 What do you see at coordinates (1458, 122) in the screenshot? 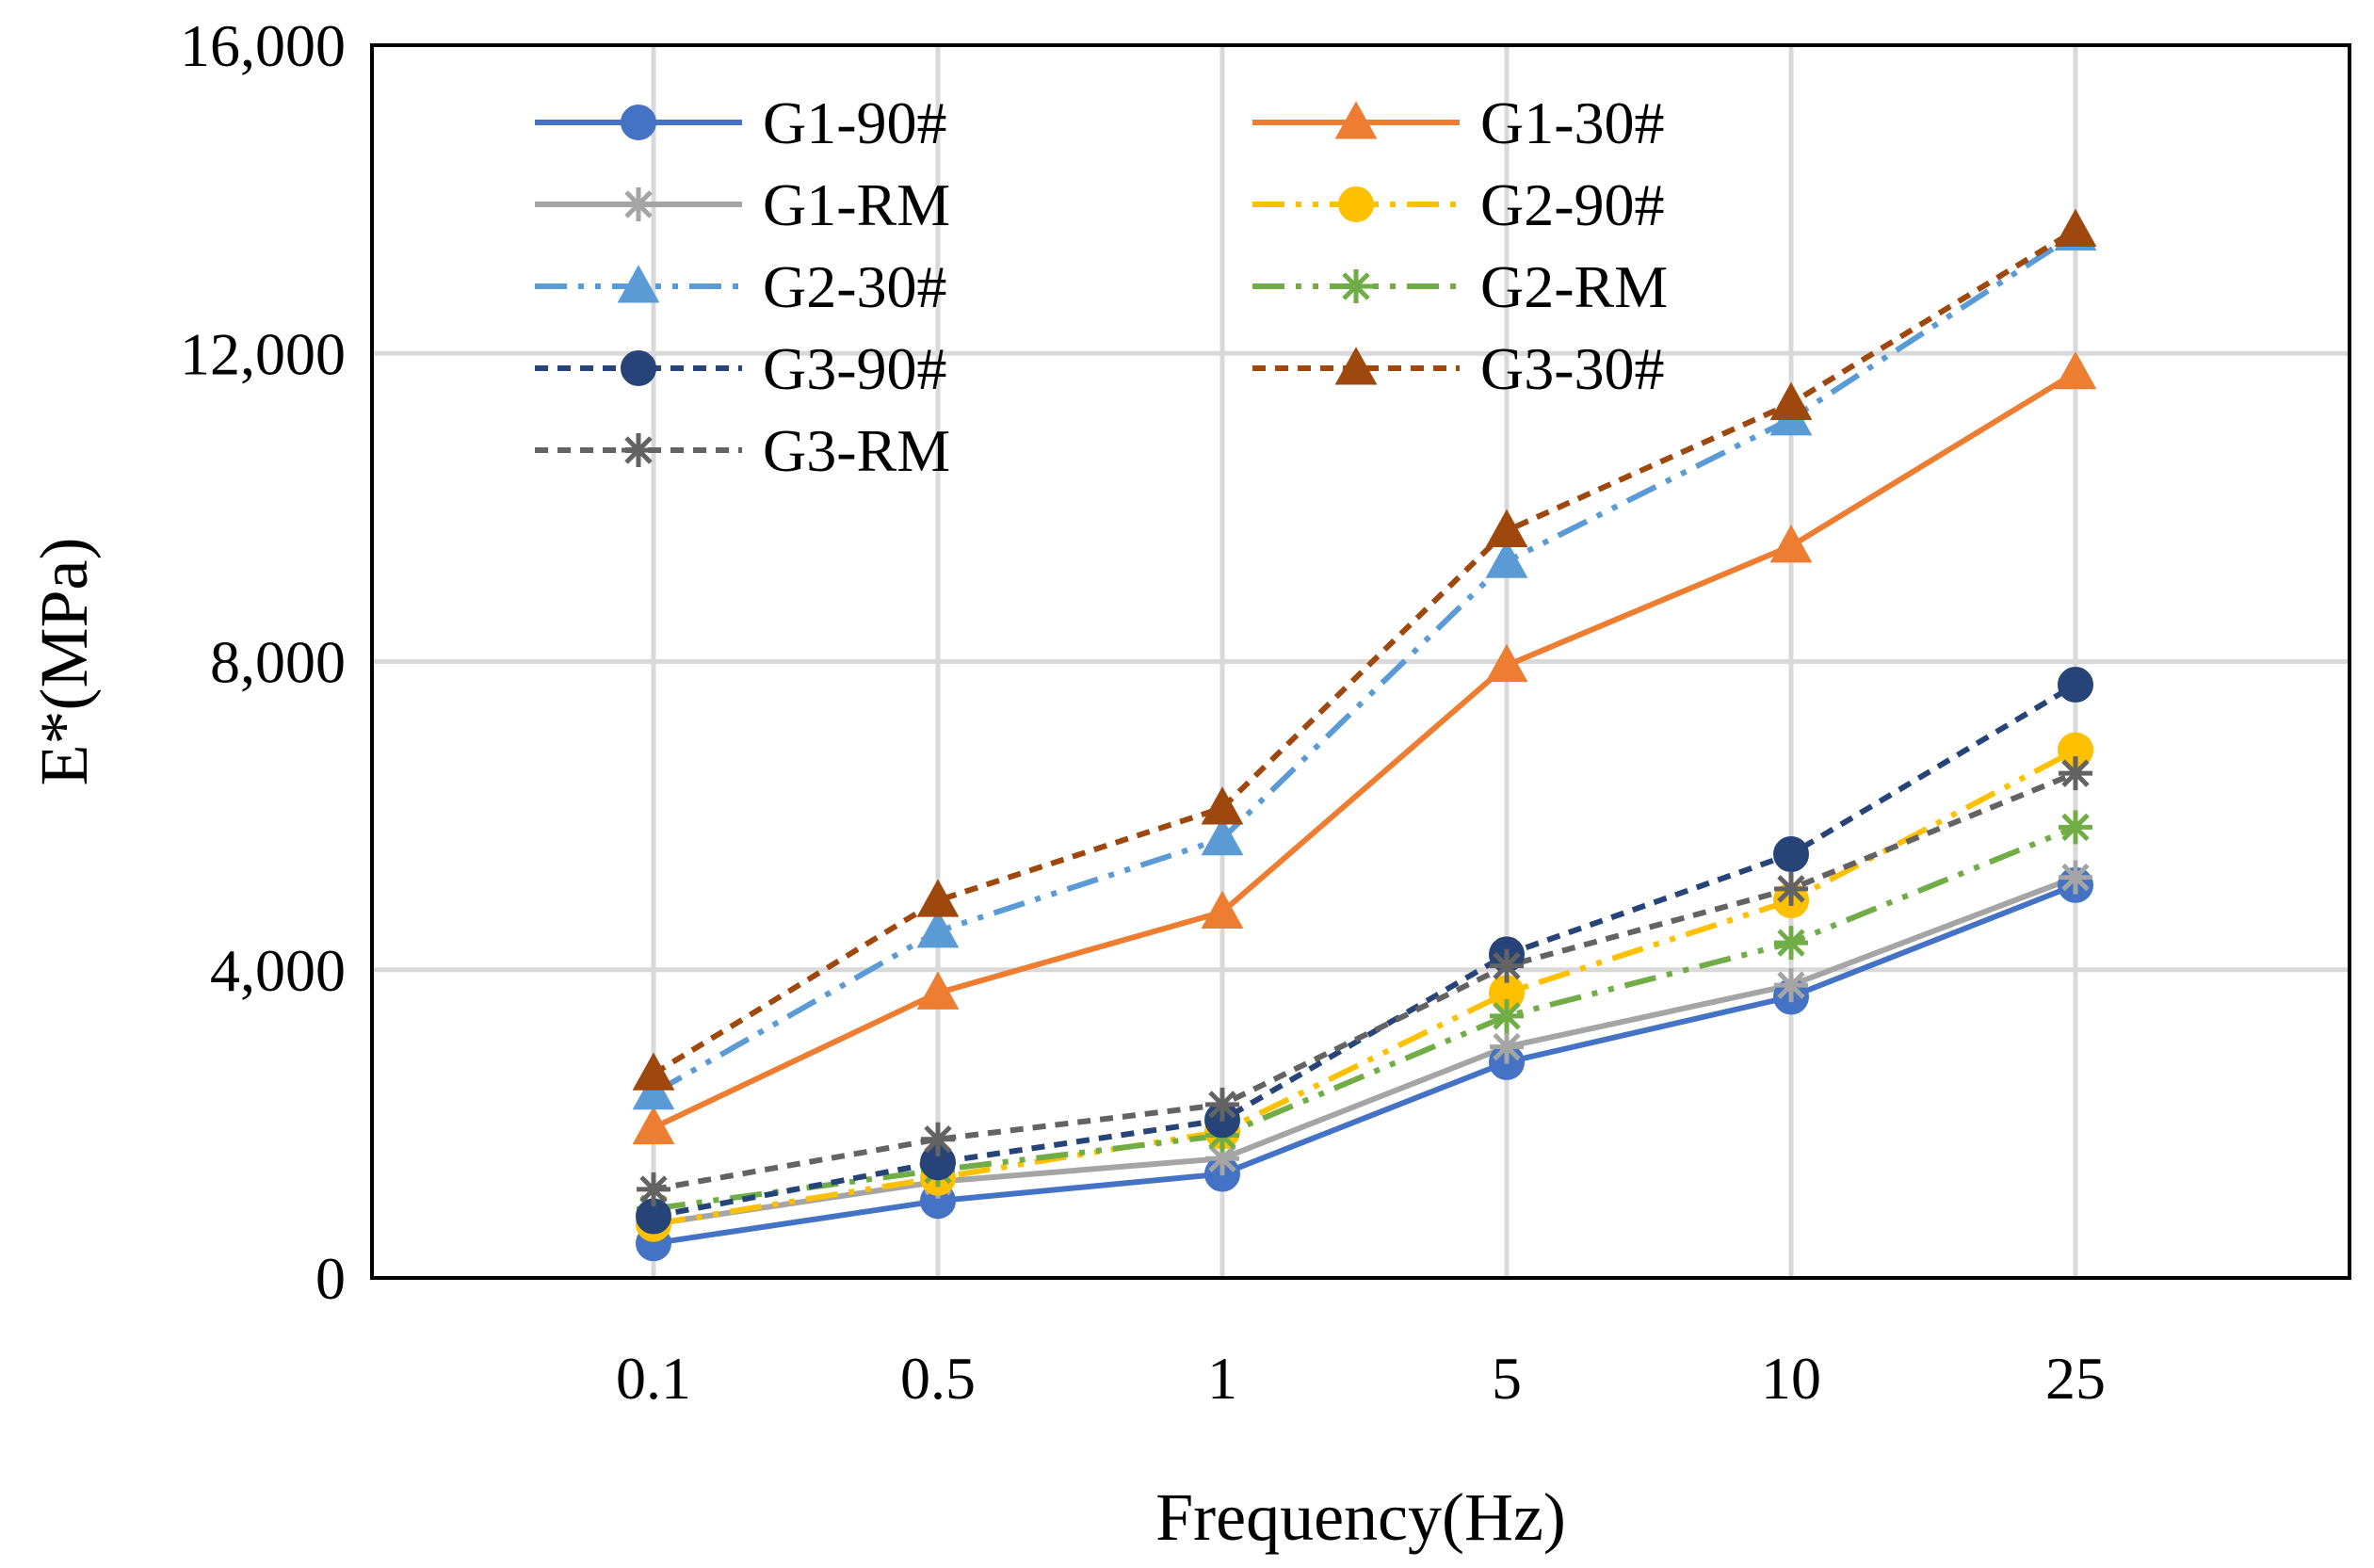
I see `legend-item-g1-30: G1-30#` at bounding box center [1458, 122].